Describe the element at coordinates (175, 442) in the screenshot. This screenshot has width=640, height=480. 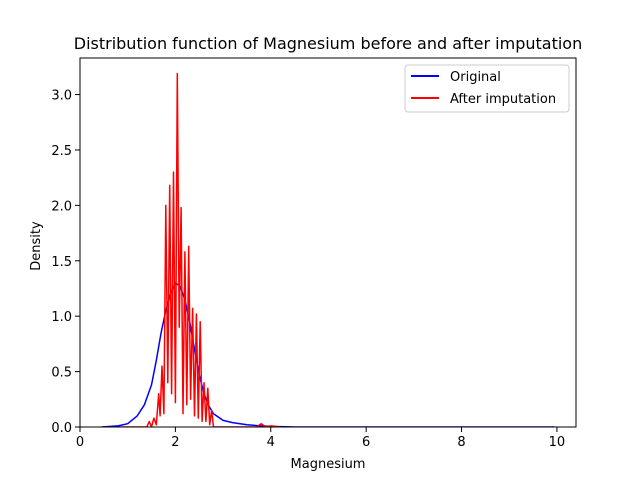
I see `x-tick-label: 2` at that location.